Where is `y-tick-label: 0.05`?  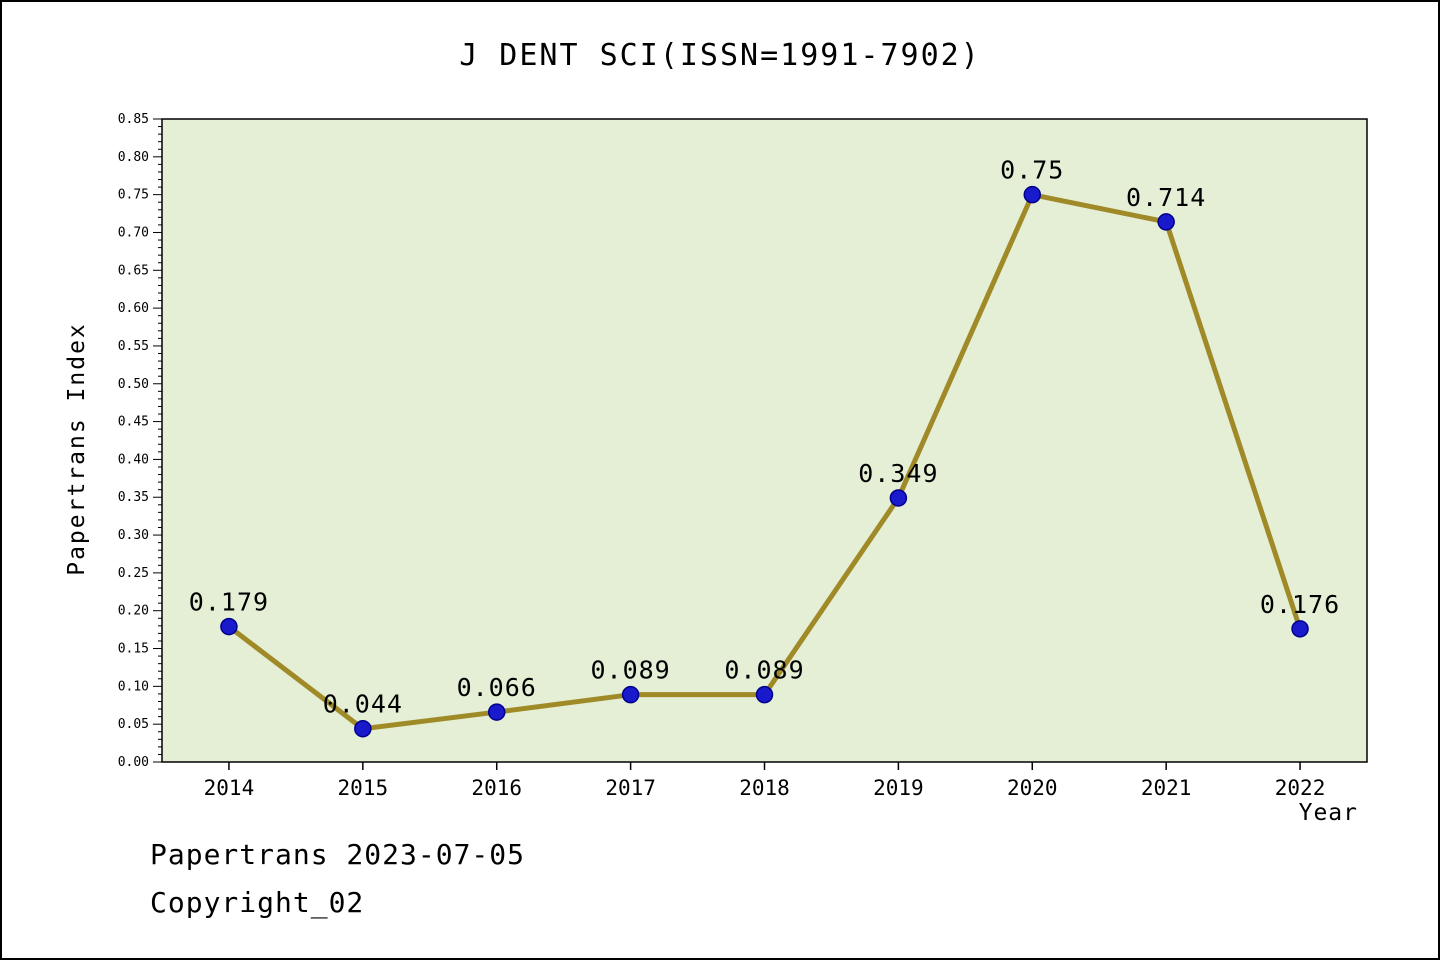 y-tick-label: 0.05 is located at coordinates (133, 724).